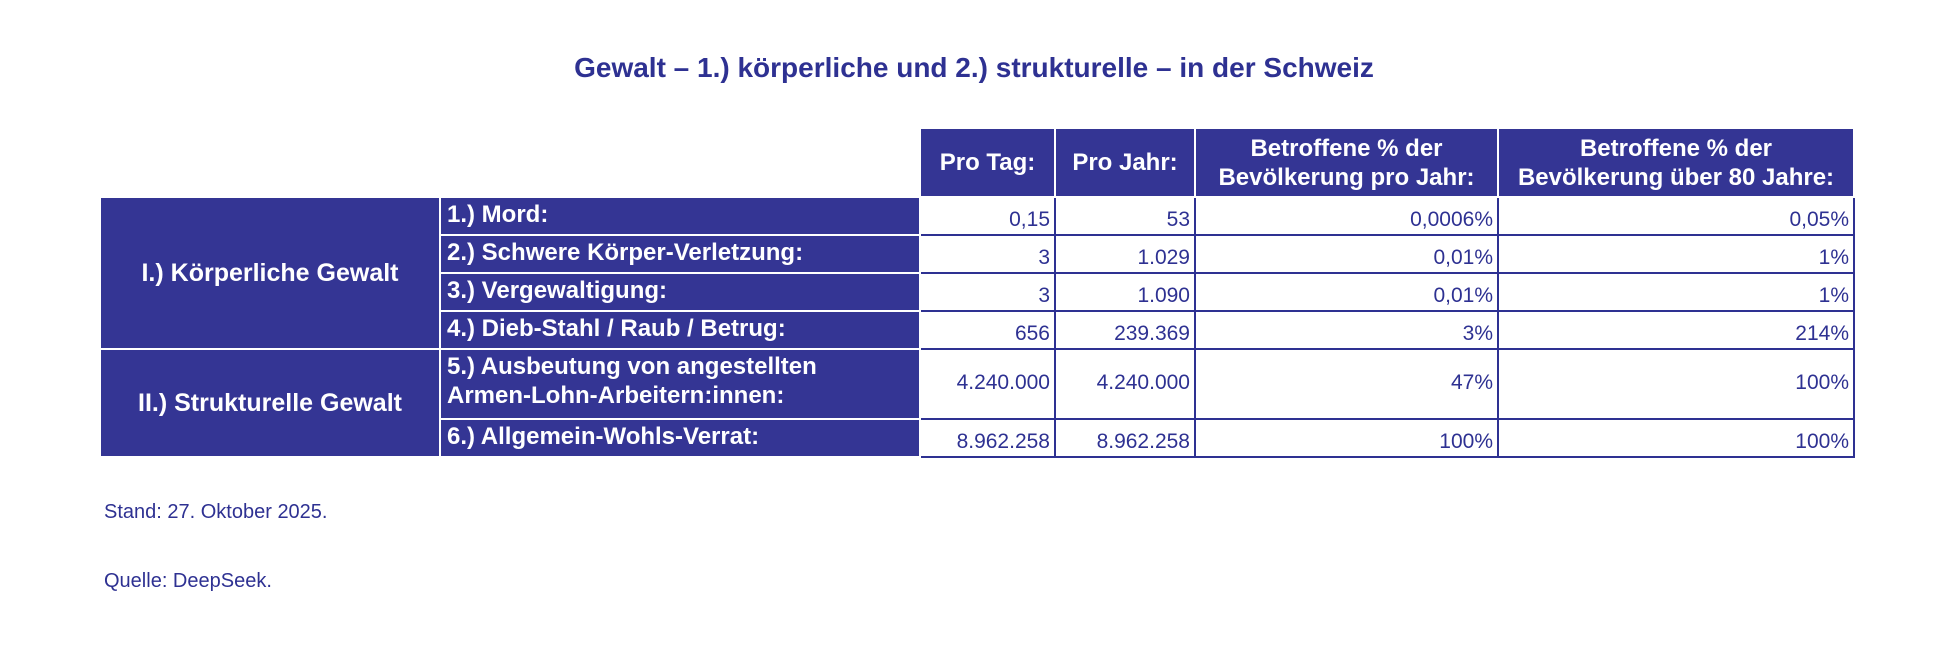 Image resolution: width=1948 pixels, height=646 pixels. I want to click on cell-pro-tag: 656, so click(987, 330).